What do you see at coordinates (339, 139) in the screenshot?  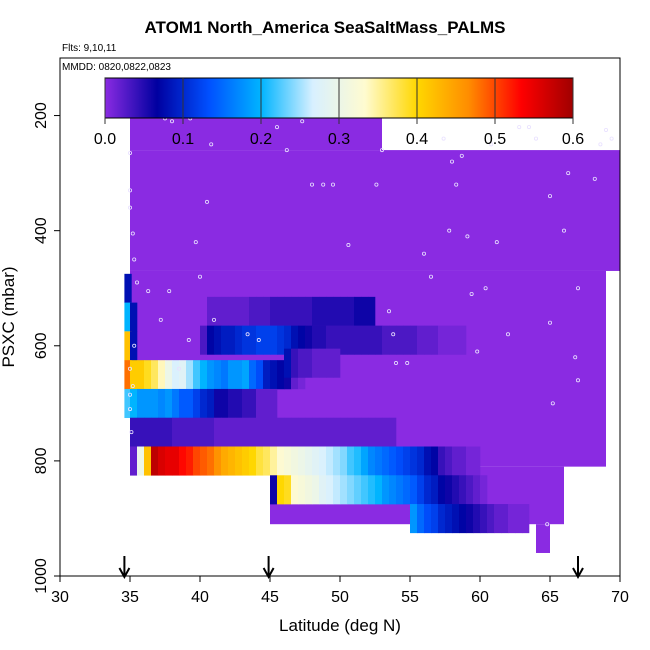 I see `colorbar-tick-label: 0.3` at bounding box center [339, 139].